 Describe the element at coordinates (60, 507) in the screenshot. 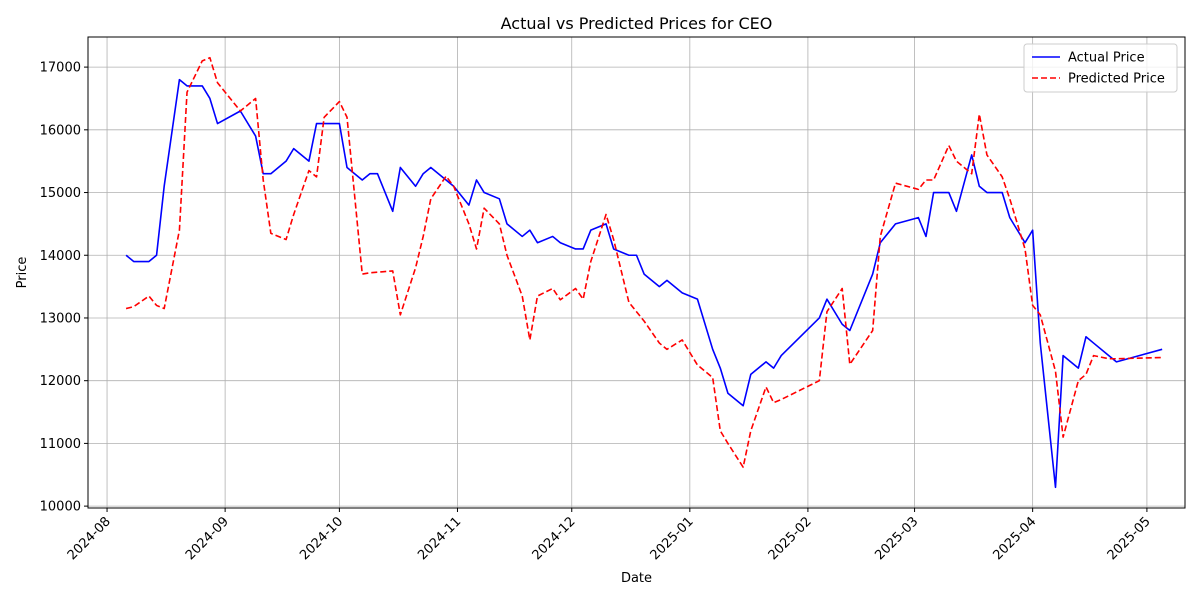

I see `y-tick-label: 10000` at that location.